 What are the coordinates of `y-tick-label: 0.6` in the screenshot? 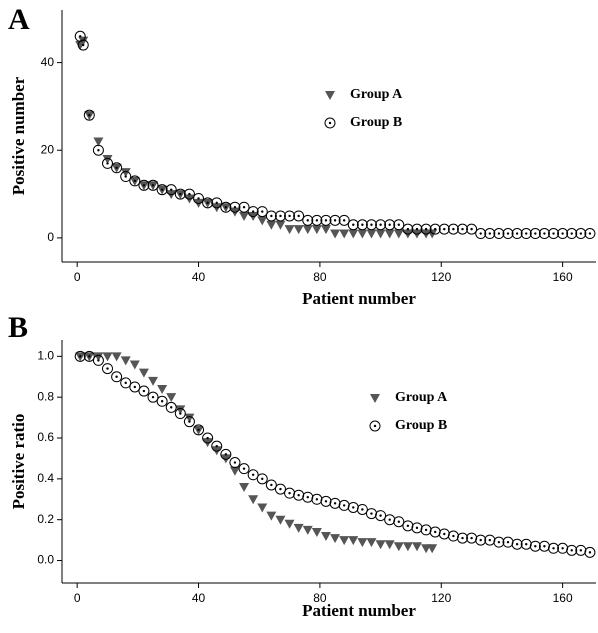 It's located at (45, 437).